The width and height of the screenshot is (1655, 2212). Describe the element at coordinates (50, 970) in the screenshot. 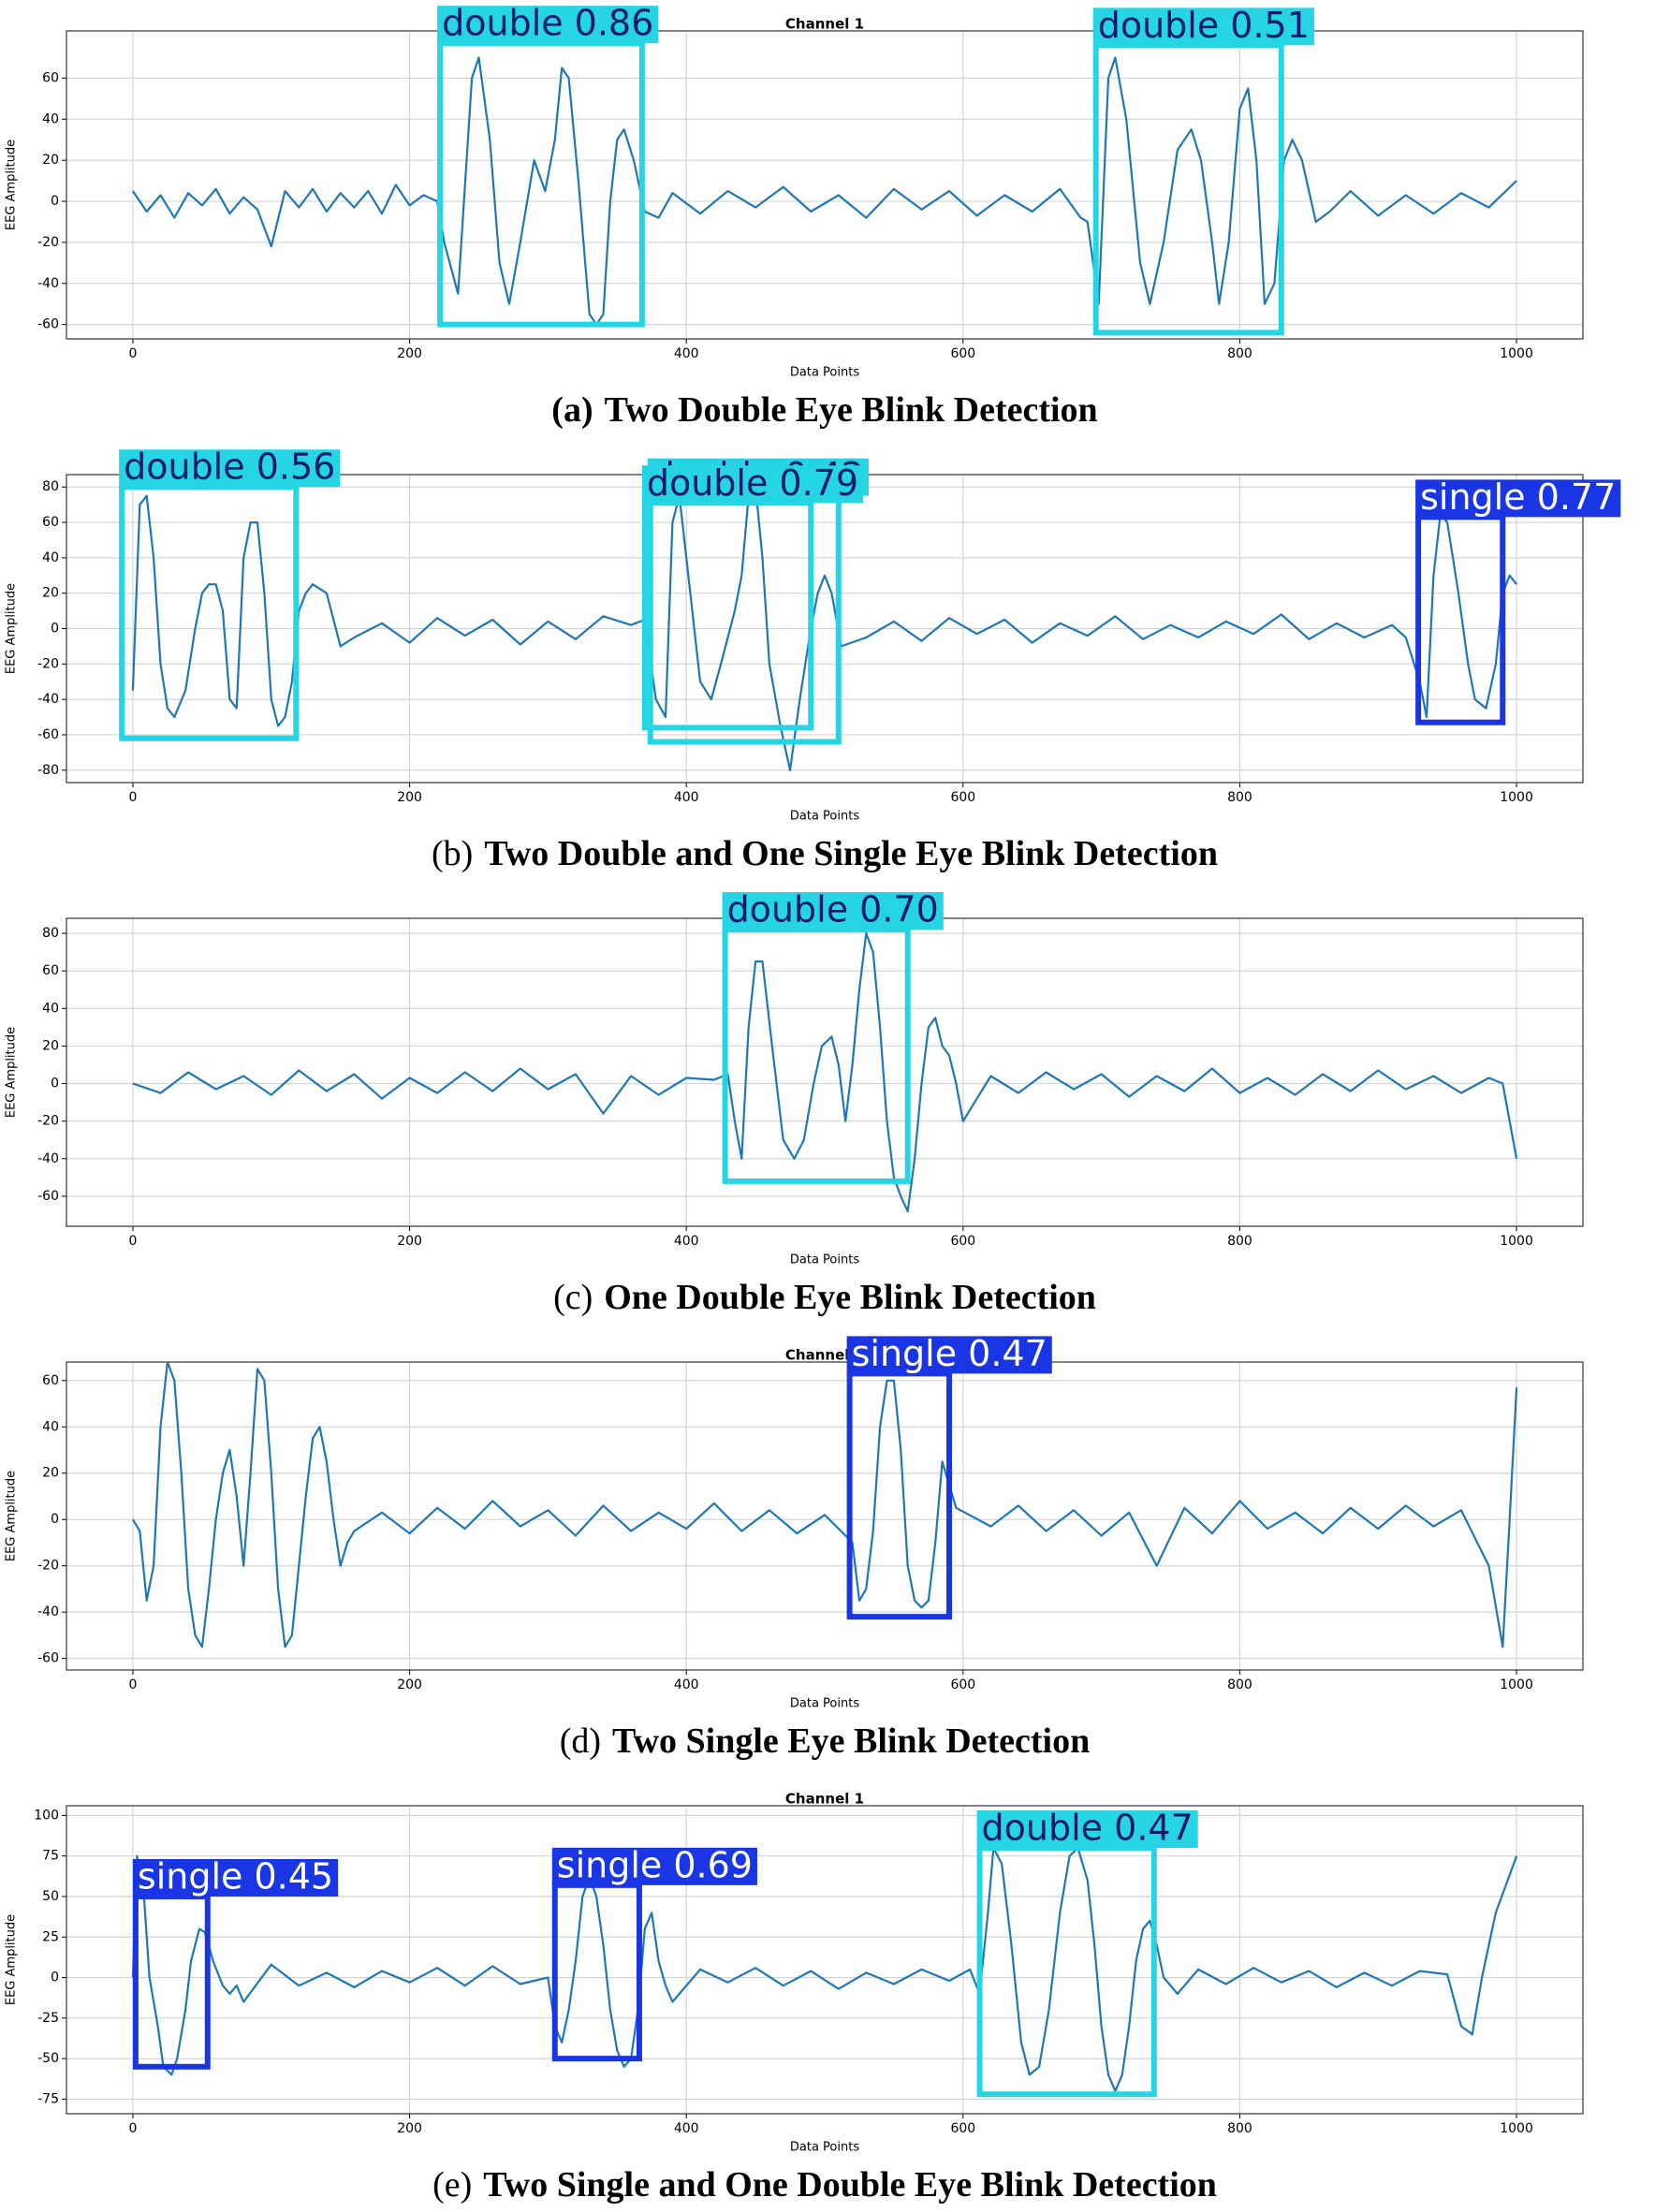

I see `y-tick-label: 60` at that location.